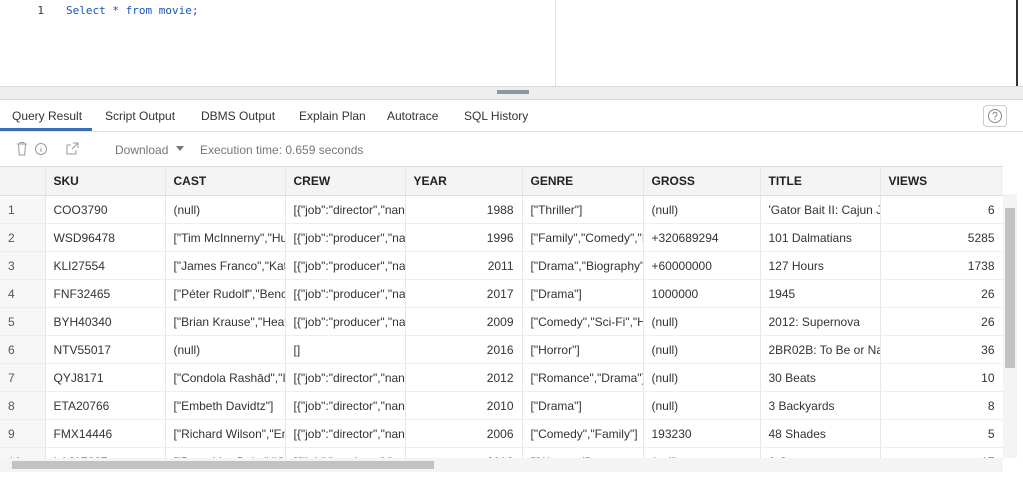  I want to click on cell: NTV55017, so click(105, 349).